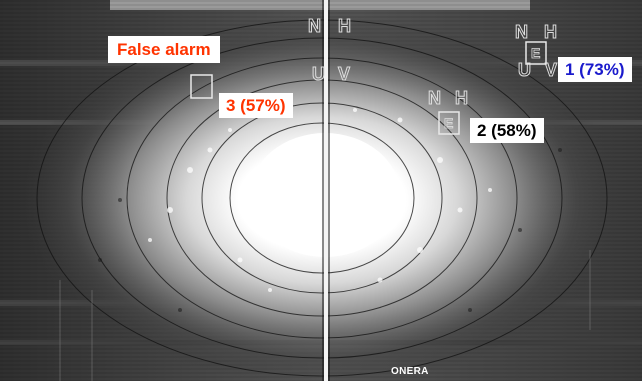 The width and height of the screenshot is (642, 381). I want to click on false-alarm-box, so click(201, 86).